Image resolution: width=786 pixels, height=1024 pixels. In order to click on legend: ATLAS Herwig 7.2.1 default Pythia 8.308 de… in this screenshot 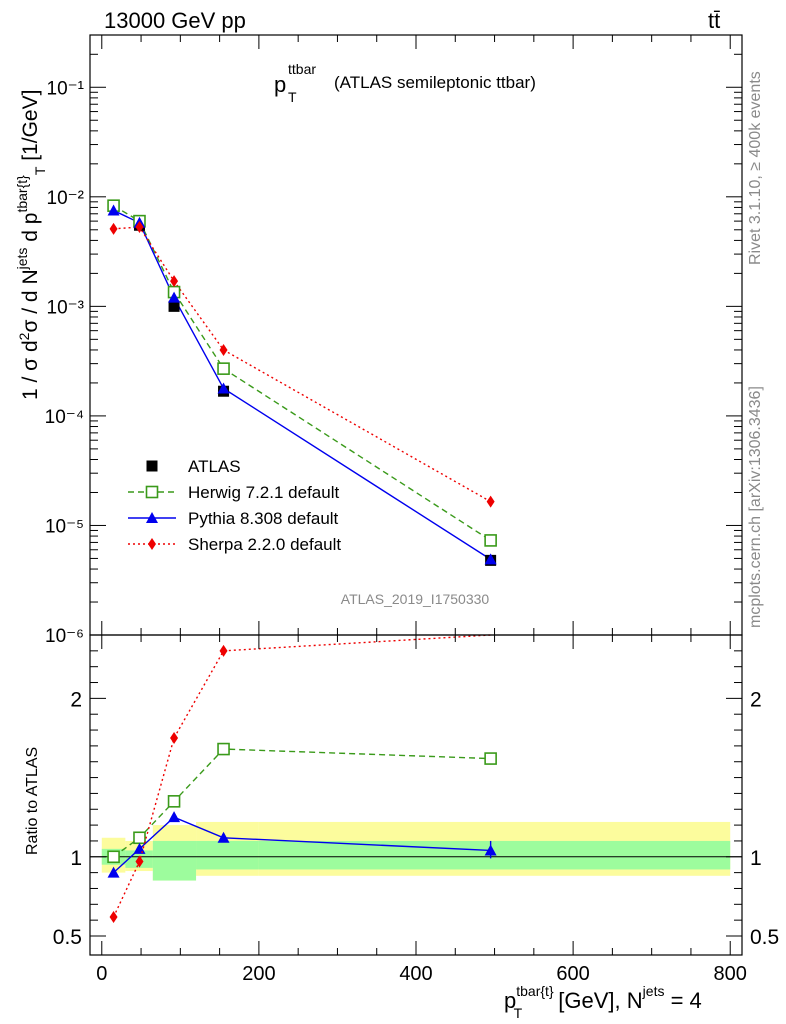, I will do `click(234, 505)`.